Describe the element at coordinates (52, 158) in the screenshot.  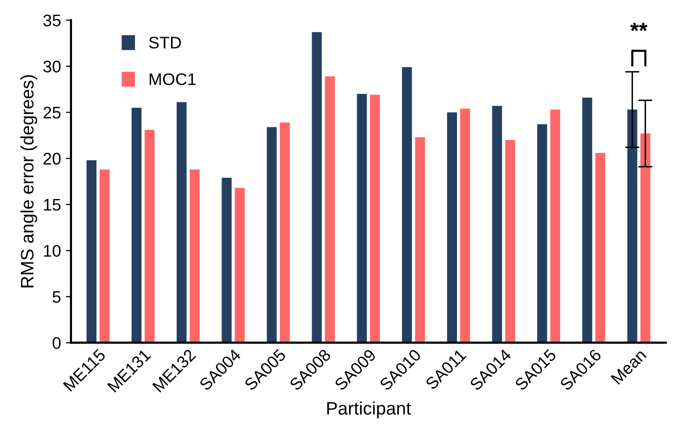
I see `y-tick-label: 20` at that location.